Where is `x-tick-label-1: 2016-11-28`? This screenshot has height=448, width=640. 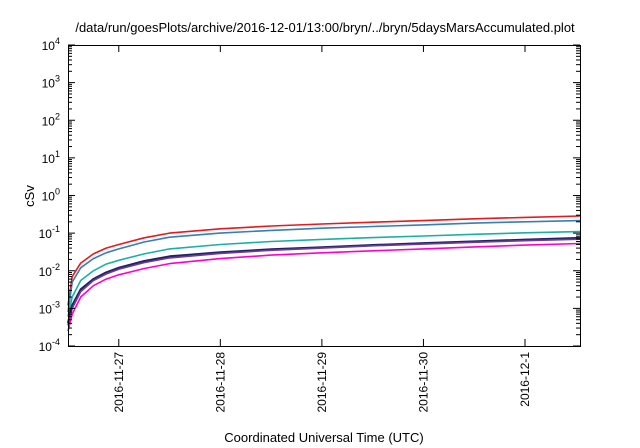
x-tick-label-1: 2016-11-28 is located at coordinates (220, 382).